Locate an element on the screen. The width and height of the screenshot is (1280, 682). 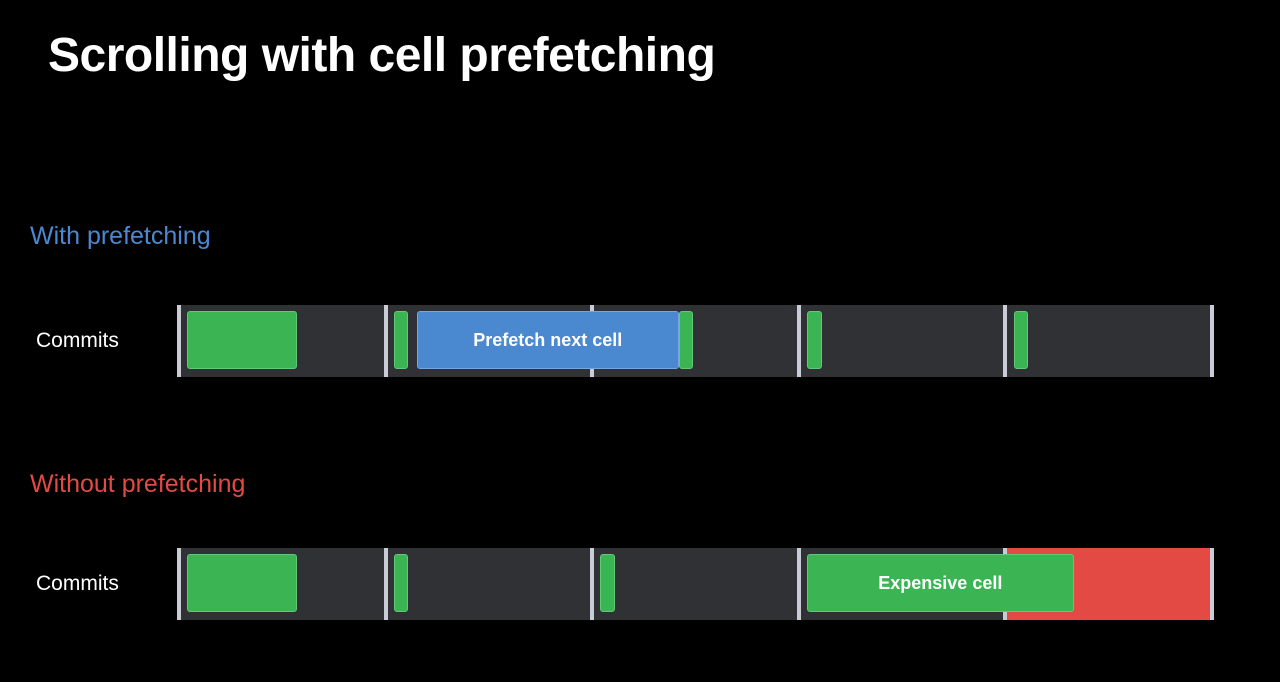
prefetch-block: Prefetch next cell is located at coordinates (547, 340).